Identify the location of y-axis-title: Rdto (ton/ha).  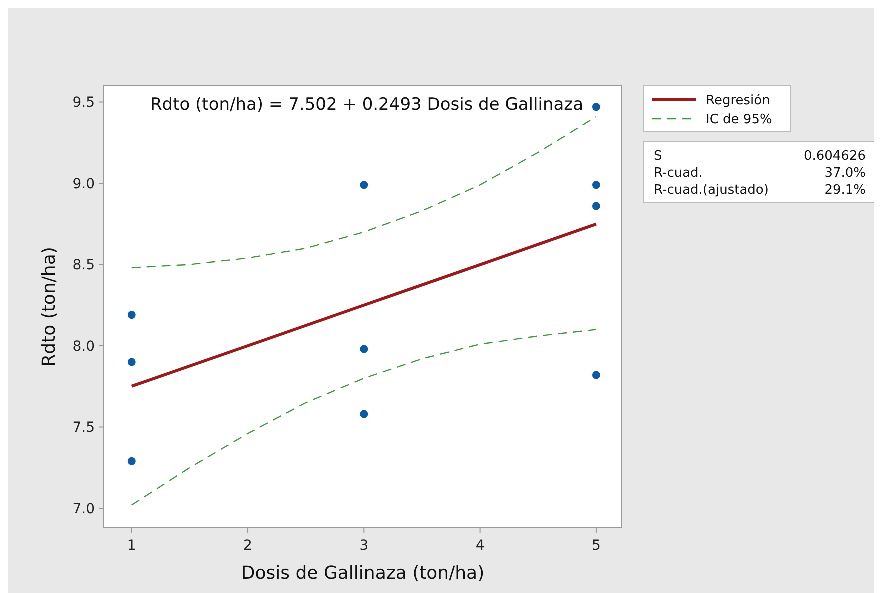
(49, 307).